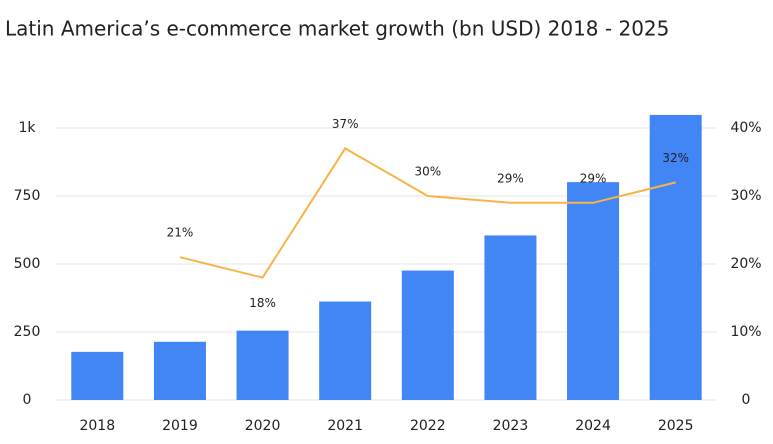  What do you see at coordinates (675, 158) in the screenshot?
I see `data-label: 32%` at bounding box center [675, 158].